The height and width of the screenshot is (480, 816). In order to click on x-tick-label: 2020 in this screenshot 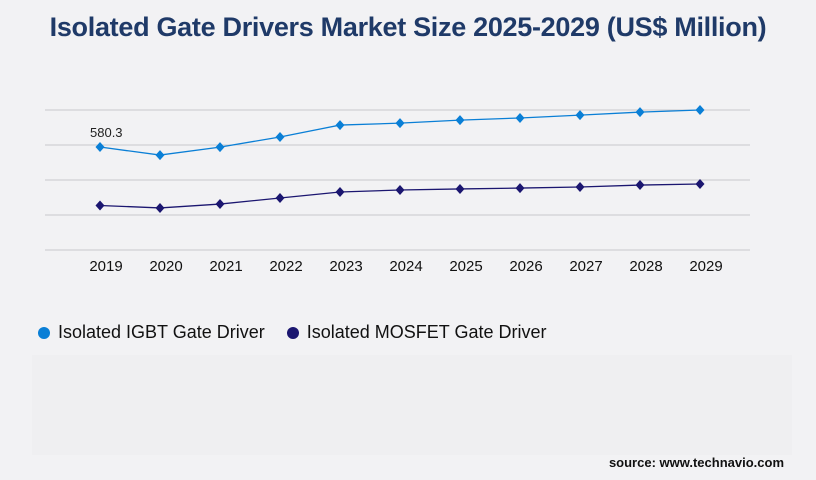, I will do `click(165, 266)`.